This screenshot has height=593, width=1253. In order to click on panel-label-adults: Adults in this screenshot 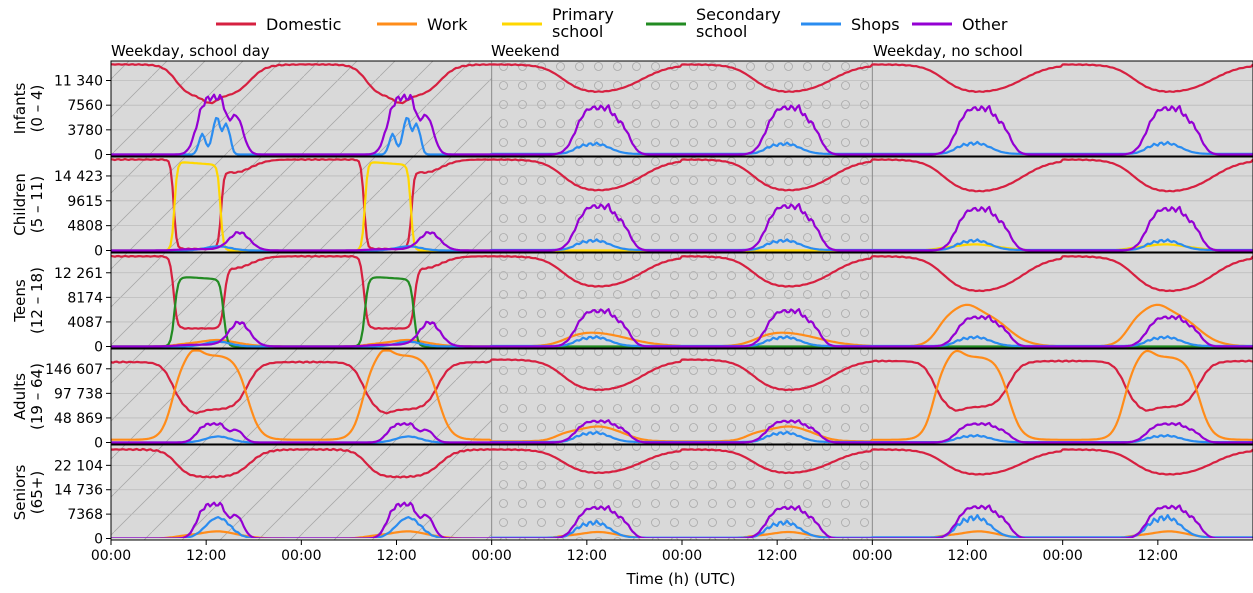, I will do `click(20, 396)`.